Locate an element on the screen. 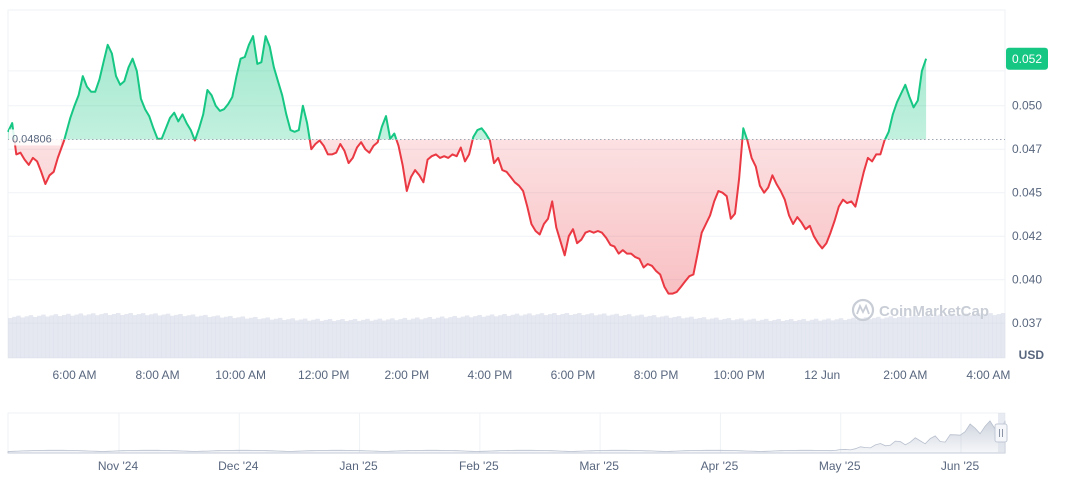 The height and width of the screenshot is (482, 1072). x-tick-label: 2:00 PM is located at coordinates (406, 375).